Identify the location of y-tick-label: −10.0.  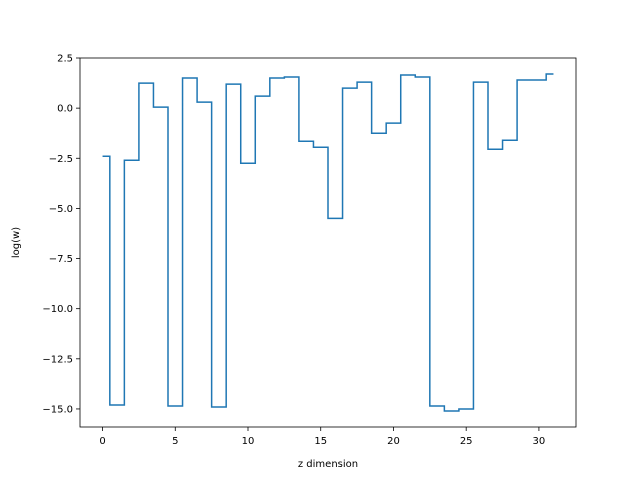
(57, 309).